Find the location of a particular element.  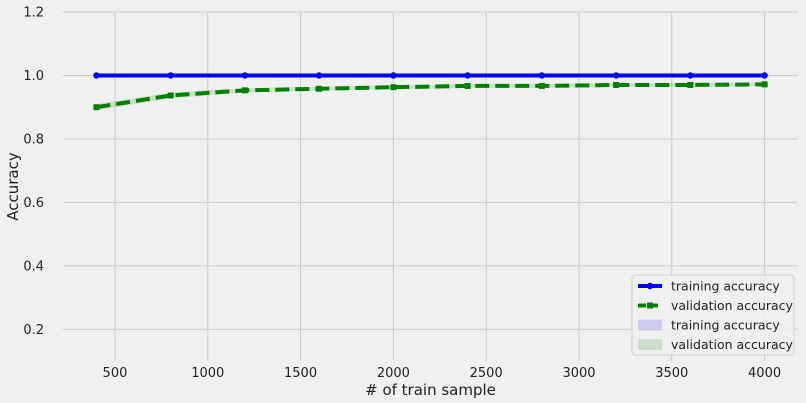

y-tick-label: 1.0 is located at coordinates (33, 76).